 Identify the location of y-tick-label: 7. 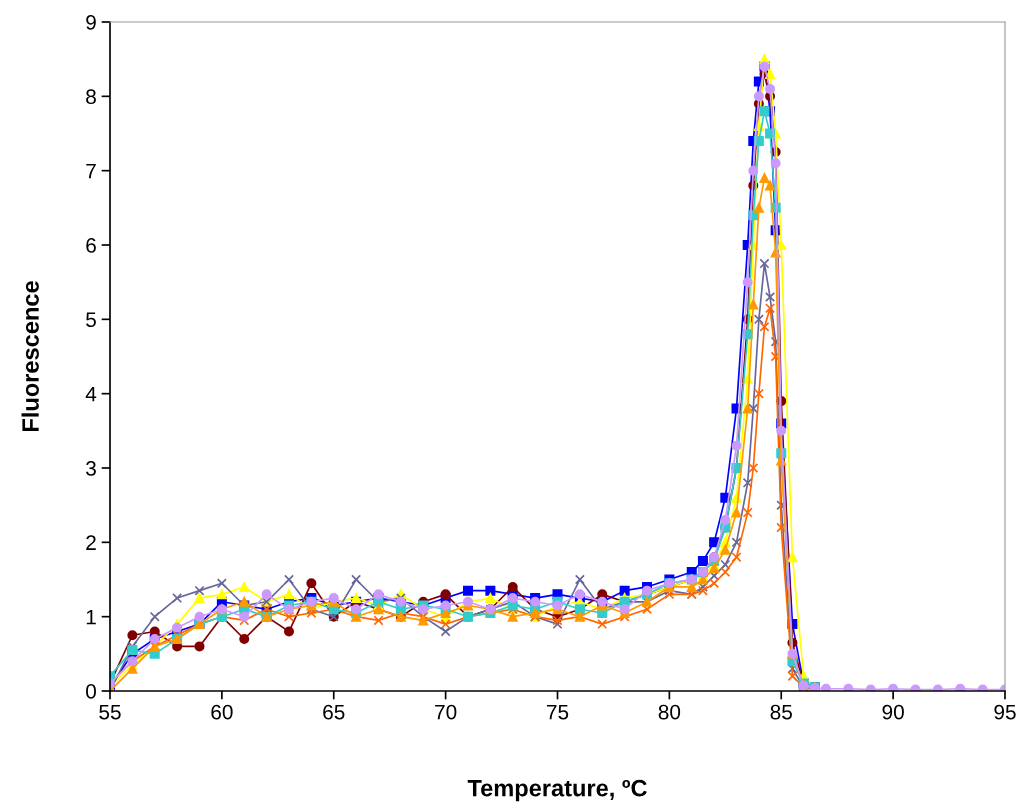
(91, 171).